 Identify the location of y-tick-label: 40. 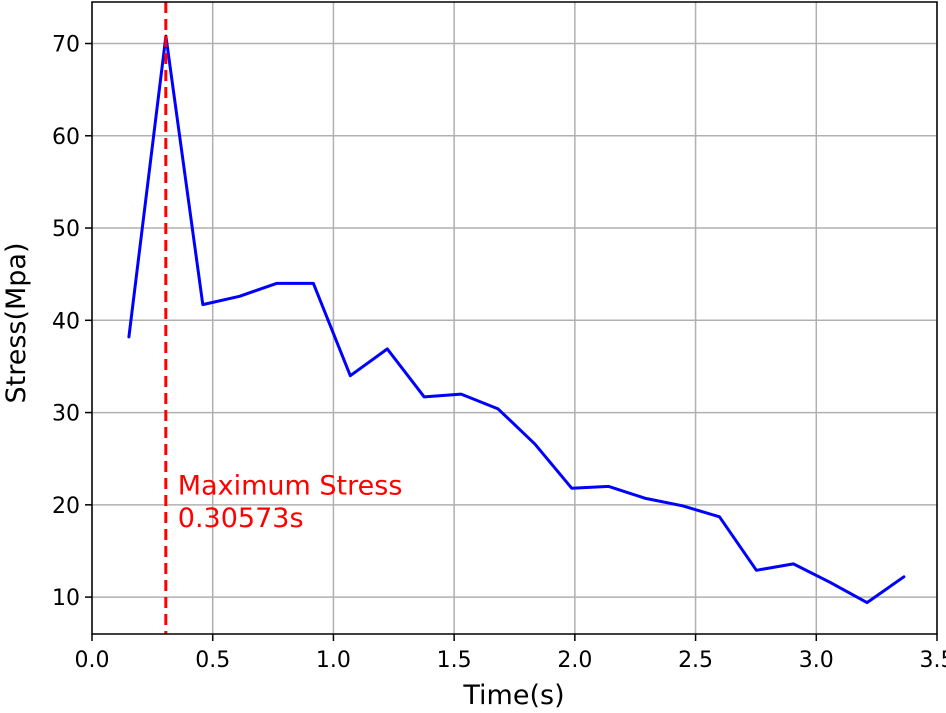
(66, 321).